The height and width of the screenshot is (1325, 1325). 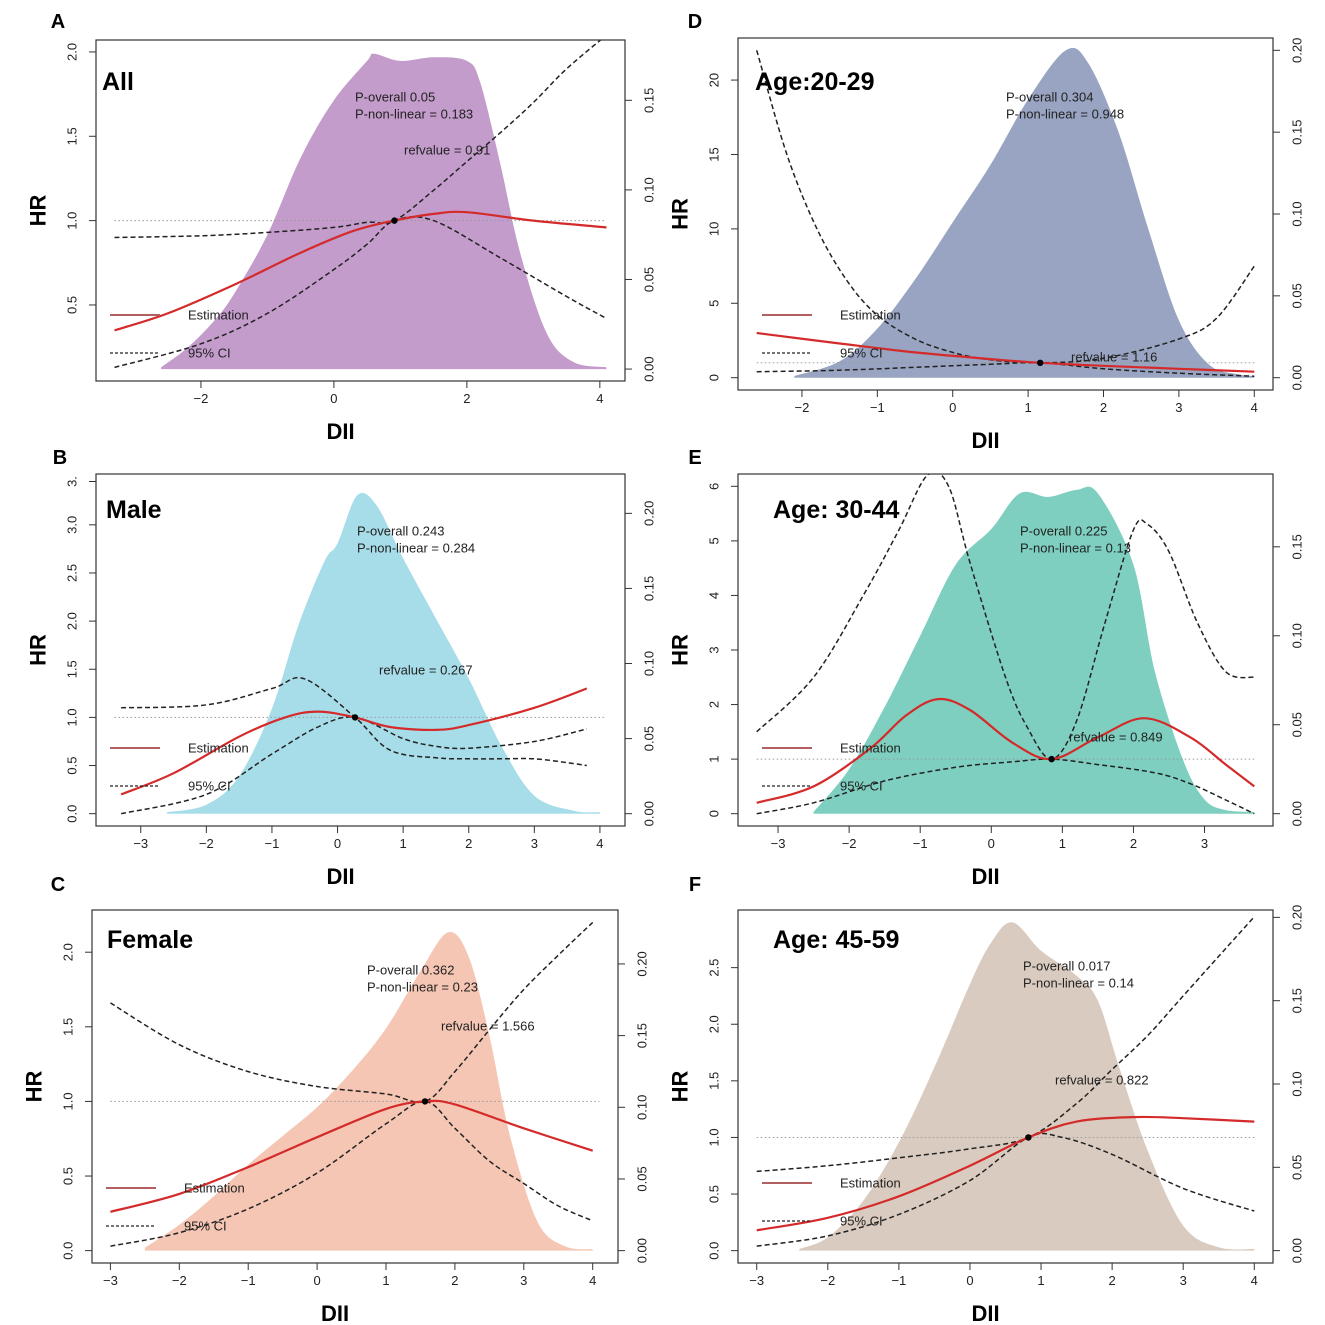 What do you see at coordinates (72, 669) in the screenshot?
I see `y-tick-label: 1.5` at bounding box center [72, 669].